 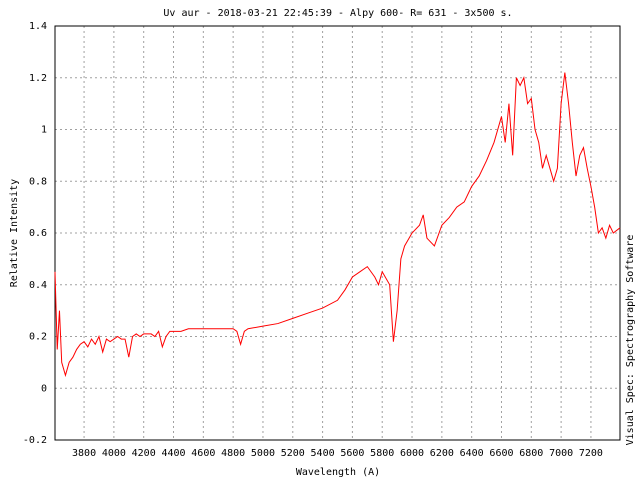 What do you see at coordinates (412, 453) in the screenshot?
I see `x-tick-label: 6000` at bounding box center [412, 453].